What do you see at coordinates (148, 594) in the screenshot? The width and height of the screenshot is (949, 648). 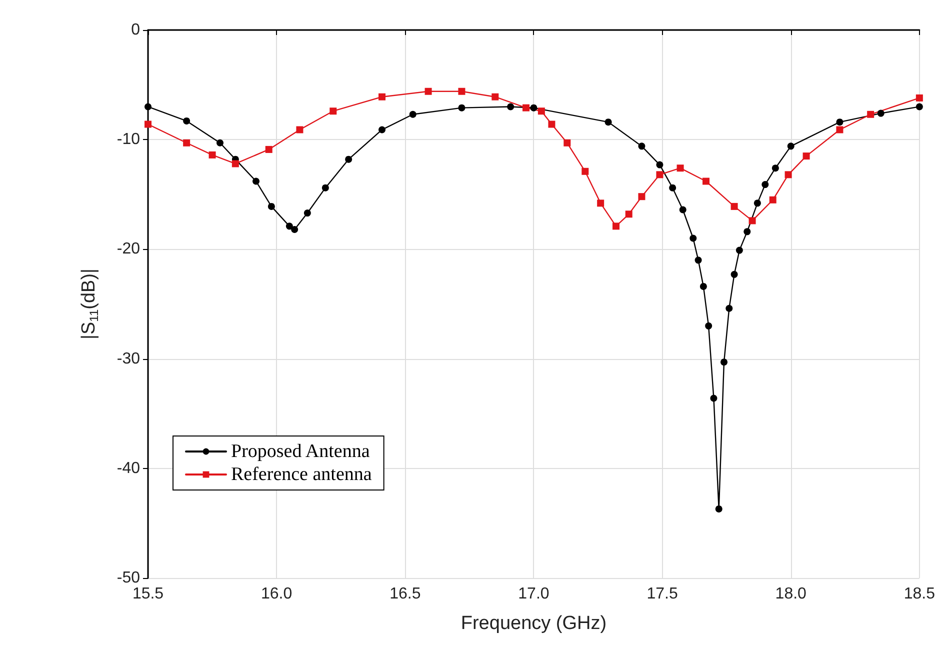 I see `x-tick-label: 15.5` at bounding box center [148, 594].